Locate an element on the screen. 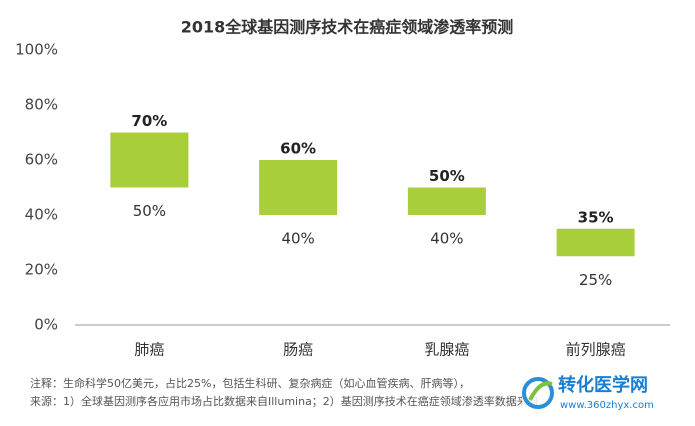 The width and height of the screenshot is (695, 426). watermark-name: 转化医学网 is located at coordinates (603, 385).